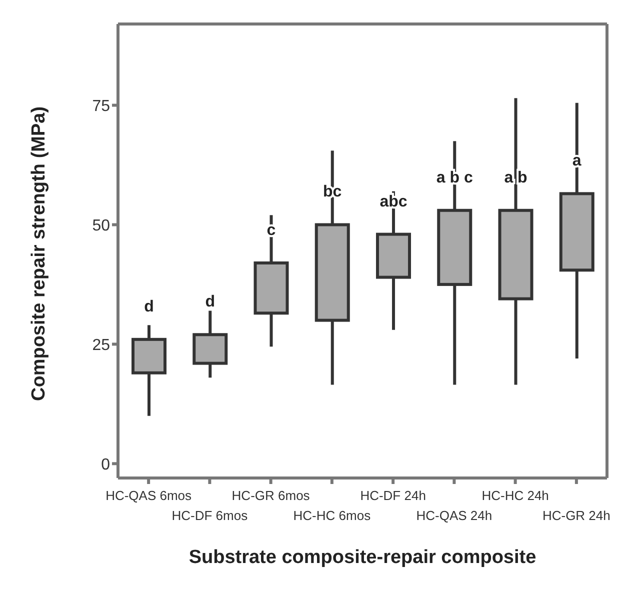  What do you see at coordinates (516, 177) in the screenshot?
I see `annotation: a b` at bounding box center [516, 177].